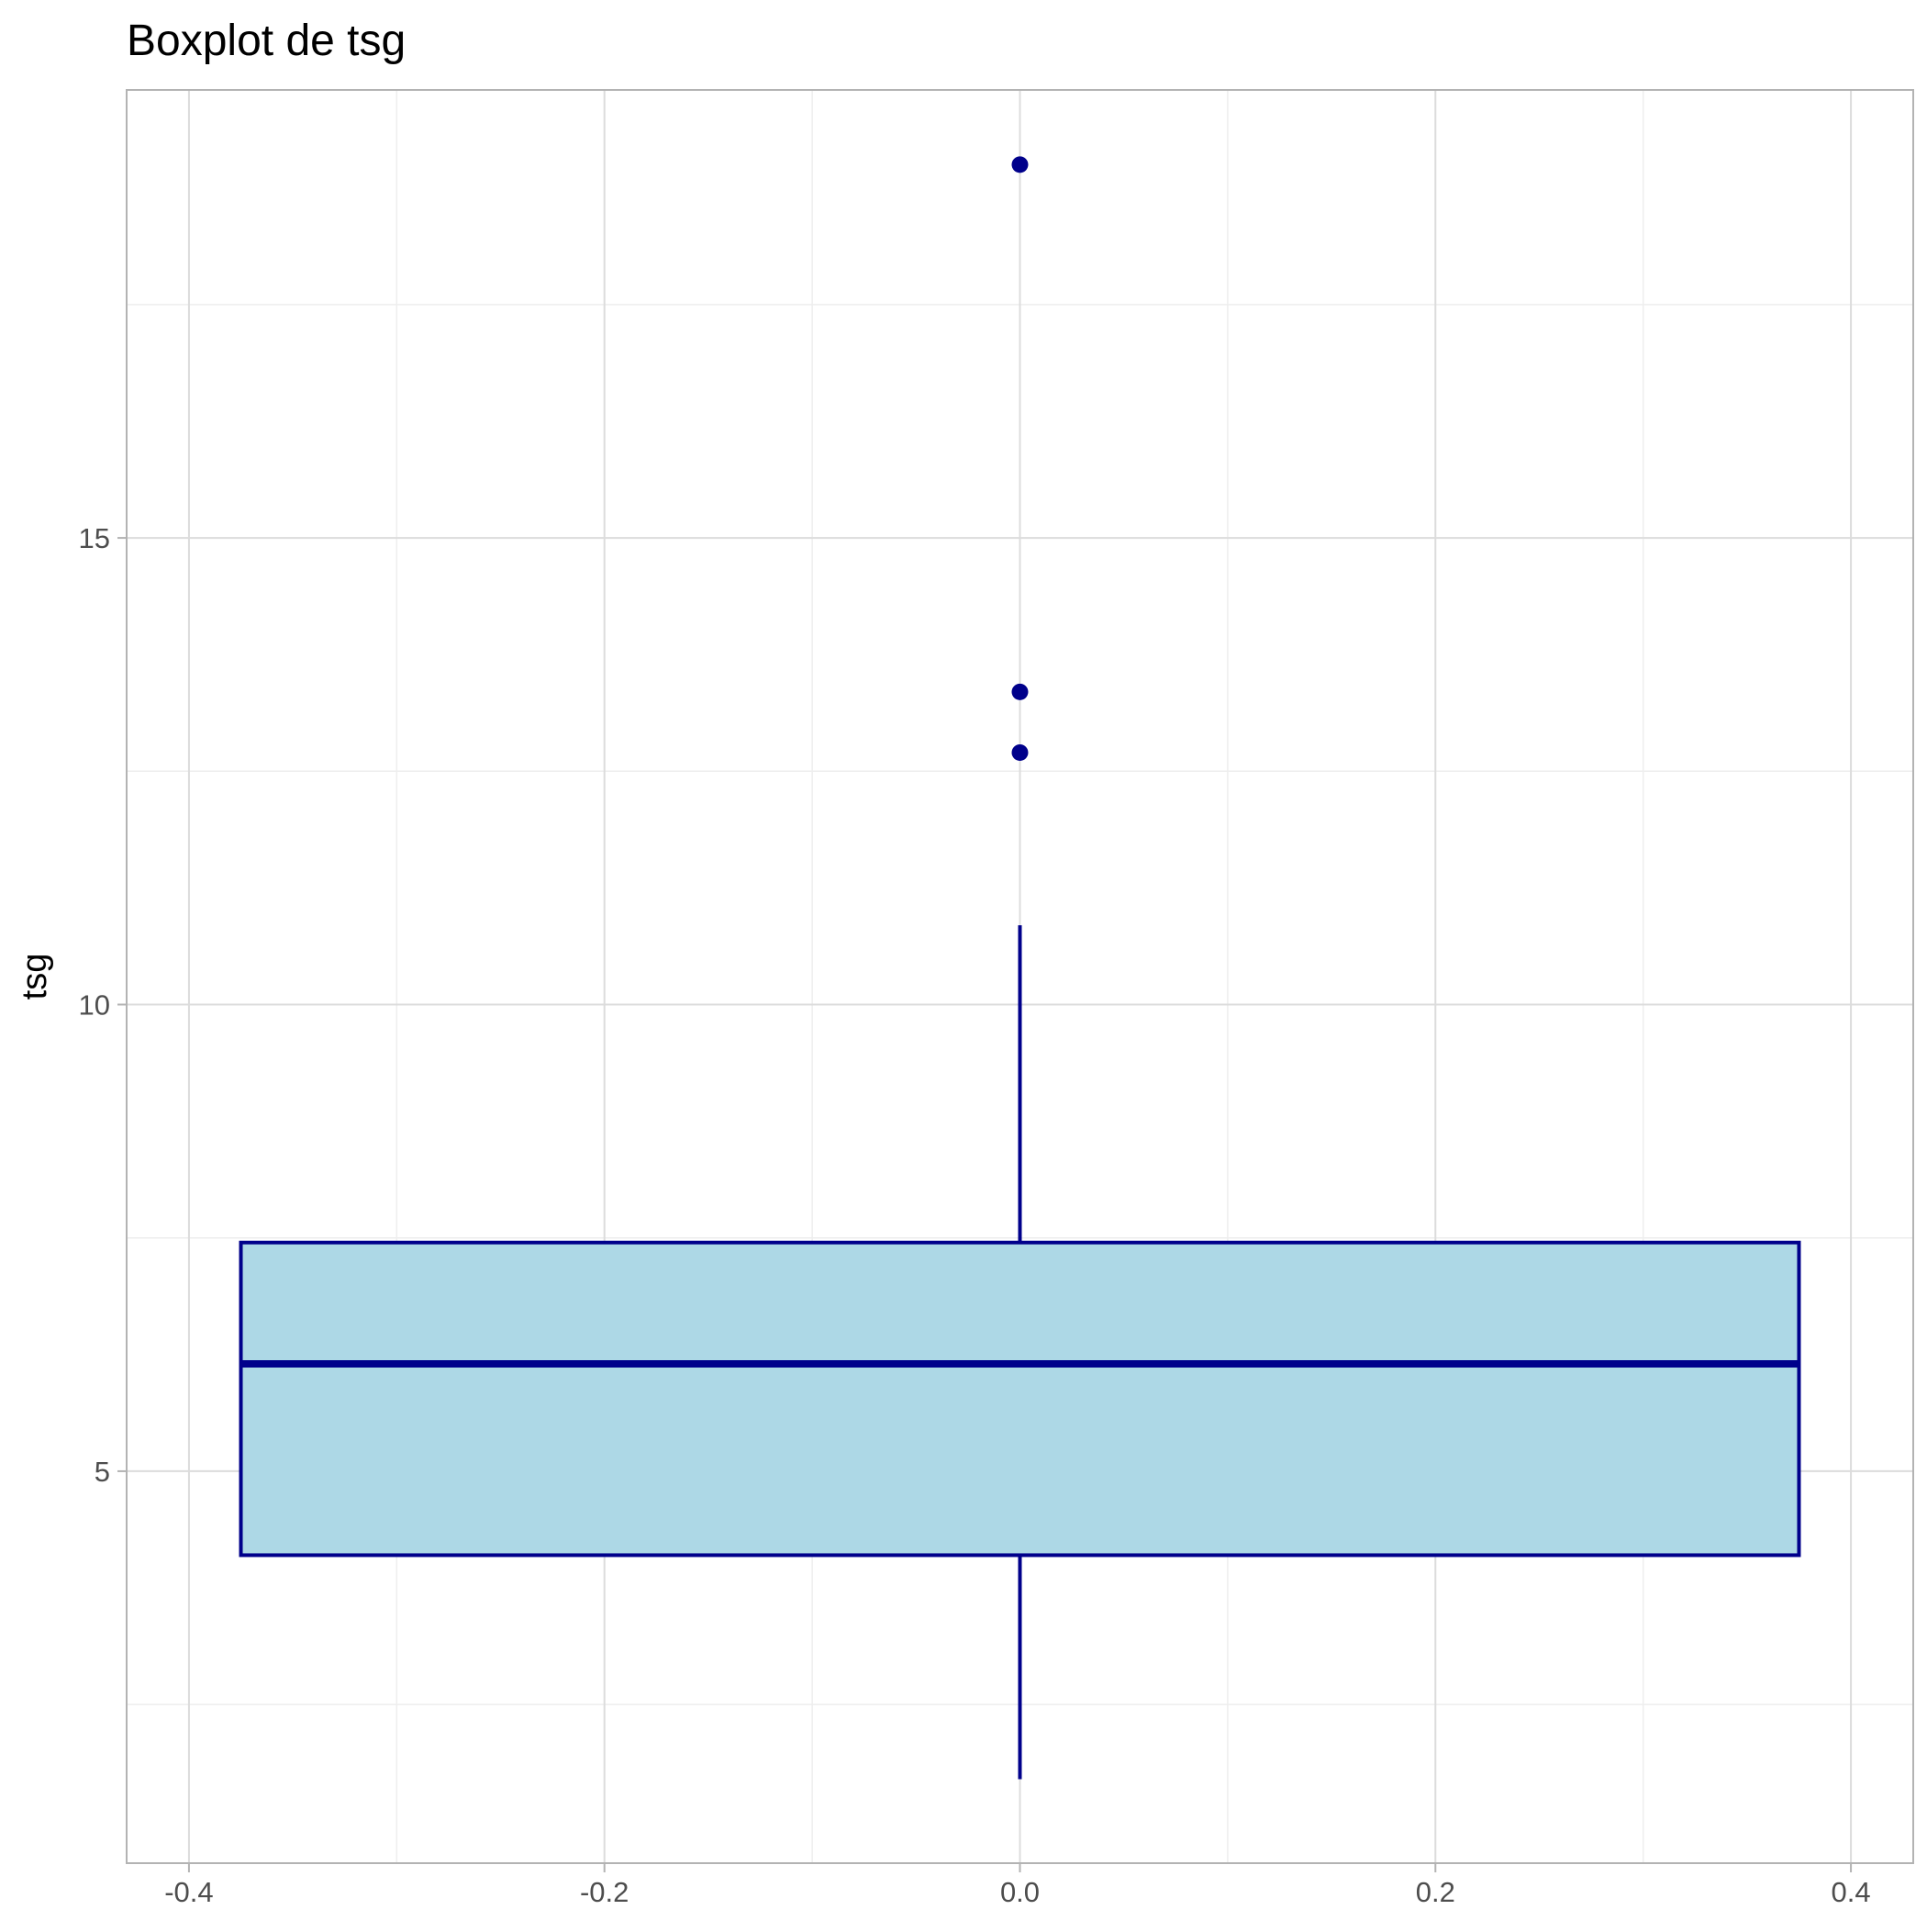  I want to click on y-tick-label: 15, so click(94, 538).